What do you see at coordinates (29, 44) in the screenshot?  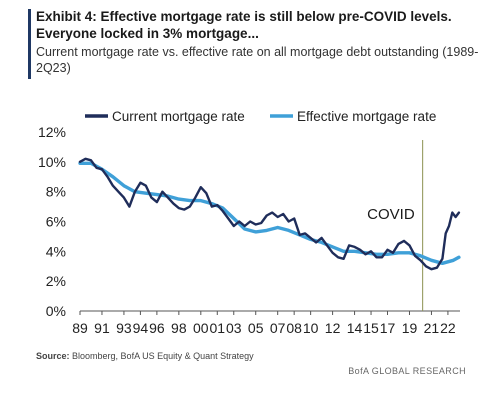 I see `title-accent-bar` at bounding box center [29, 44].